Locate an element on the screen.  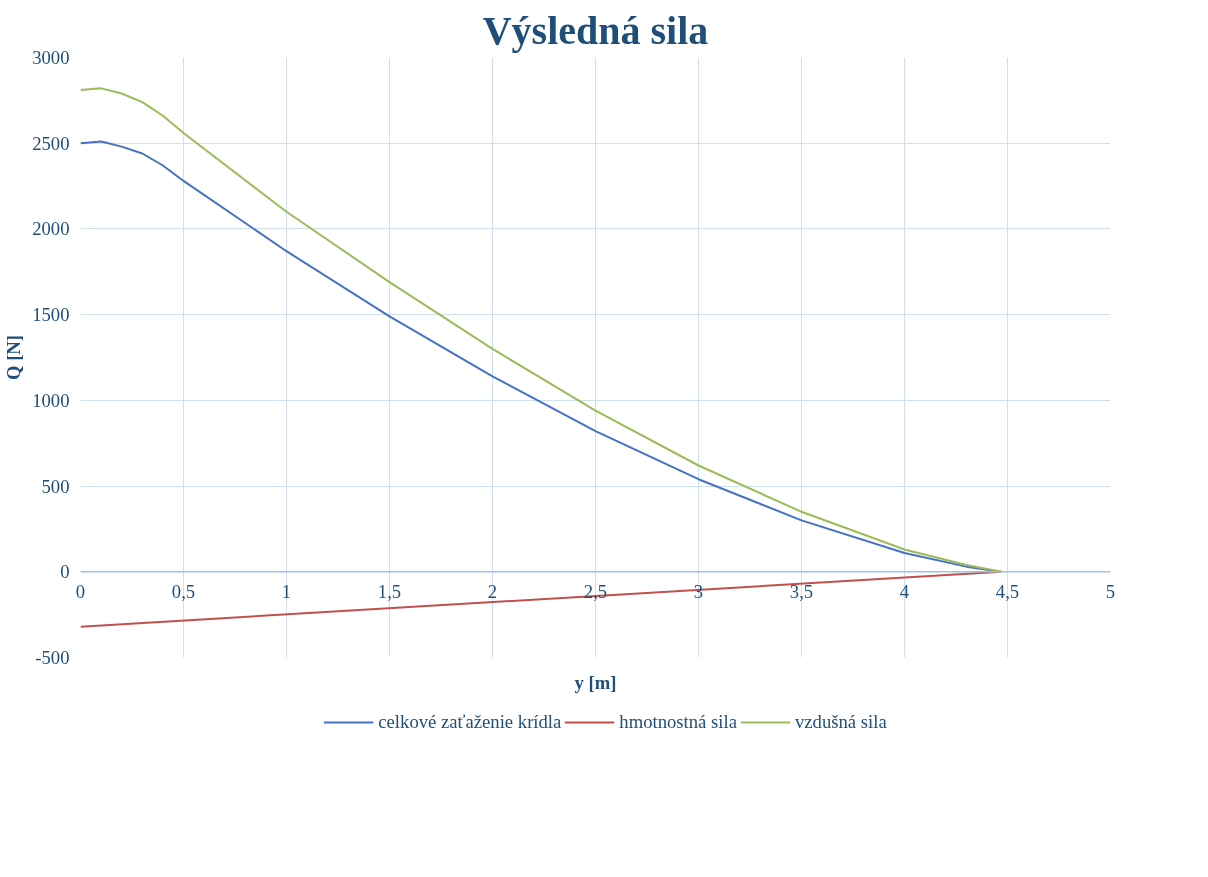
y-tick-label: 3000 is located at coordinates (51, 57).